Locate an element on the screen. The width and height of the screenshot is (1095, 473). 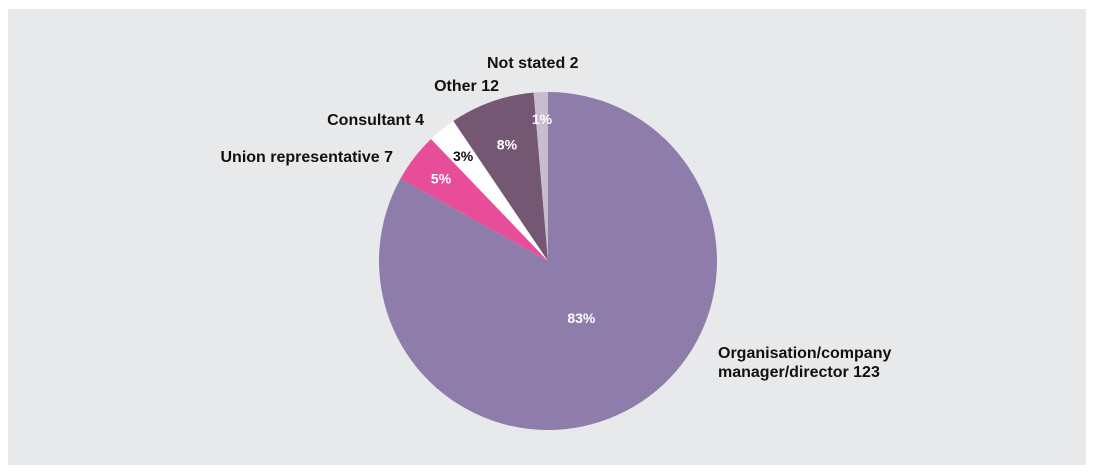
category-label-consultant: Consultant 4 is located at coordinates (375, 120).